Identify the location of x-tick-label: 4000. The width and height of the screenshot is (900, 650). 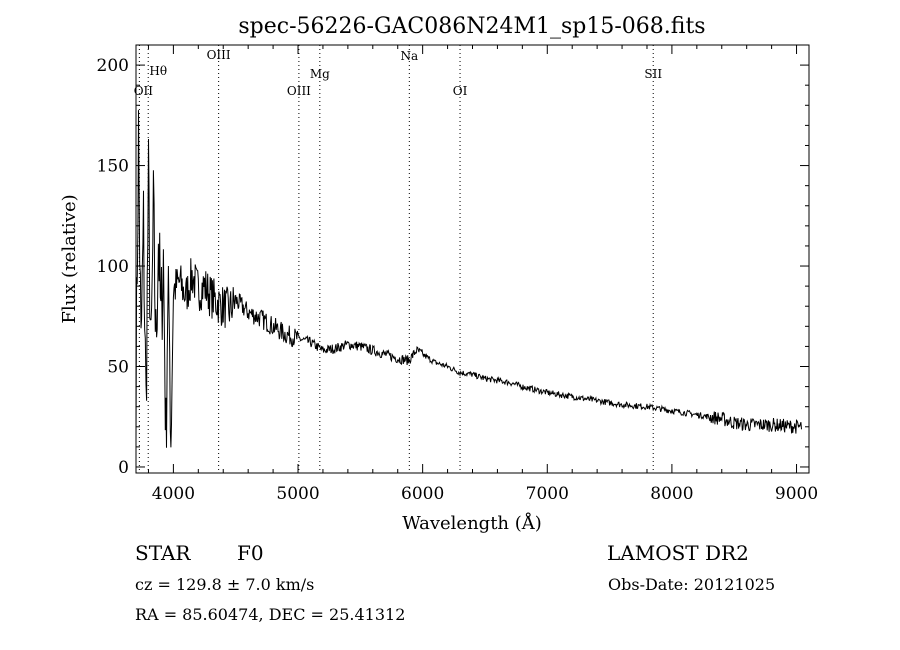
(173, 494).